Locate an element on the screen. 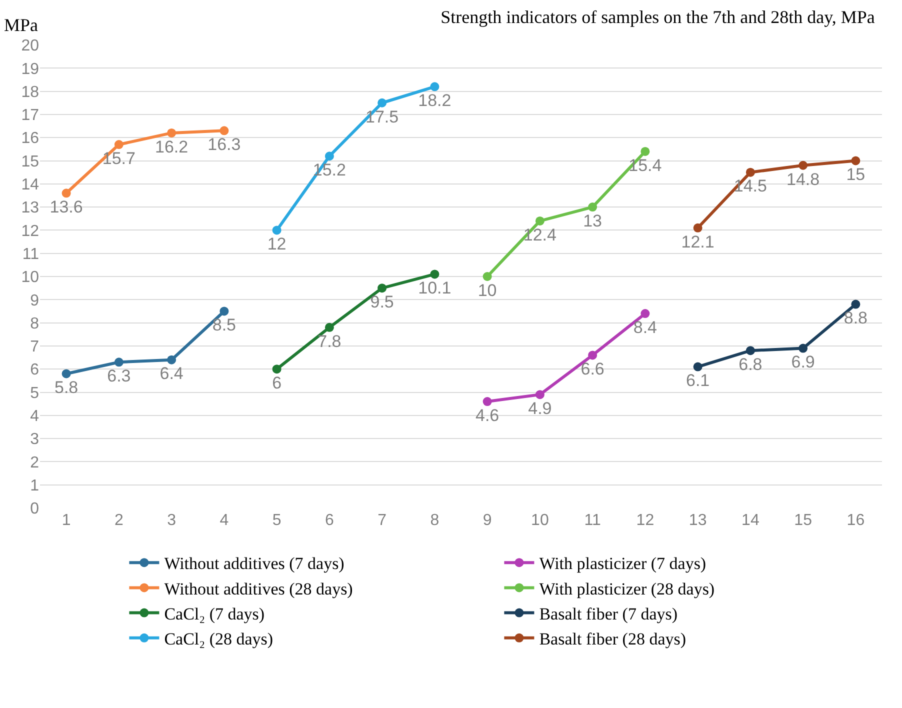  data-label: 6.4 is located at coordinates (172, 374).